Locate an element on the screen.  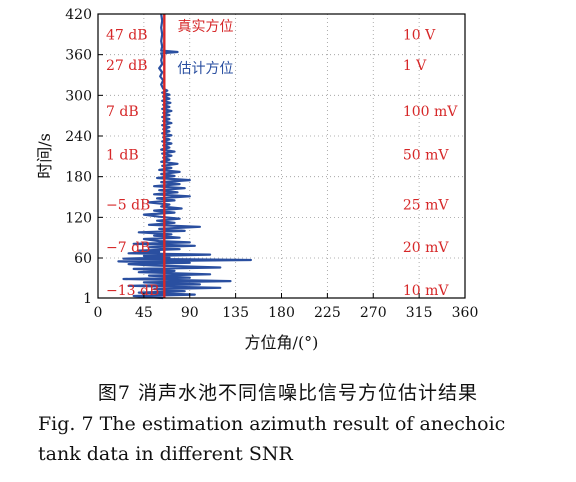
y-tick-label: 1 is located at coordinates (87, 299).